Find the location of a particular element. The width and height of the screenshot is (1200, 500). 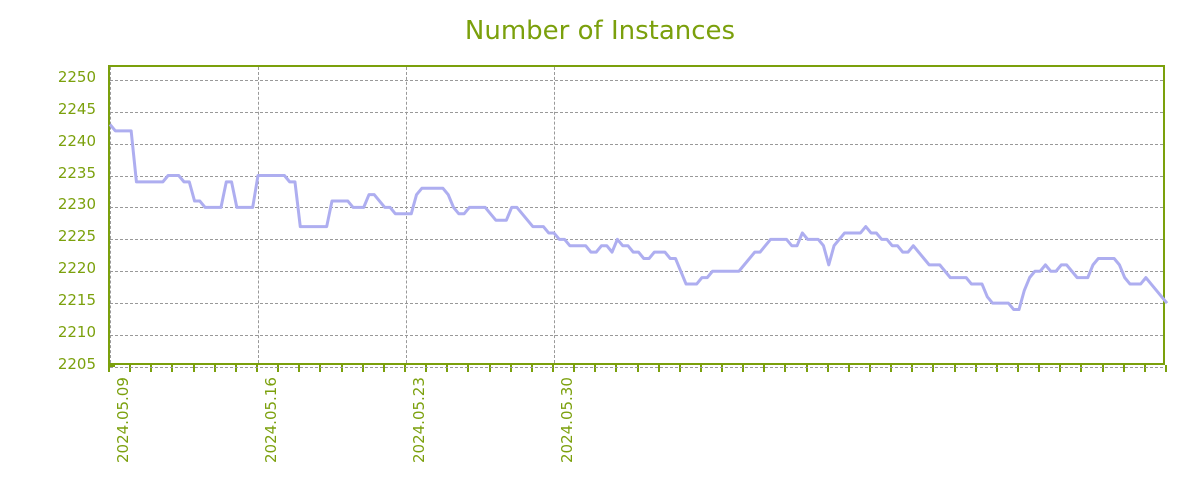

y-tick-label: 2230 is located at coordinates (76, 204).